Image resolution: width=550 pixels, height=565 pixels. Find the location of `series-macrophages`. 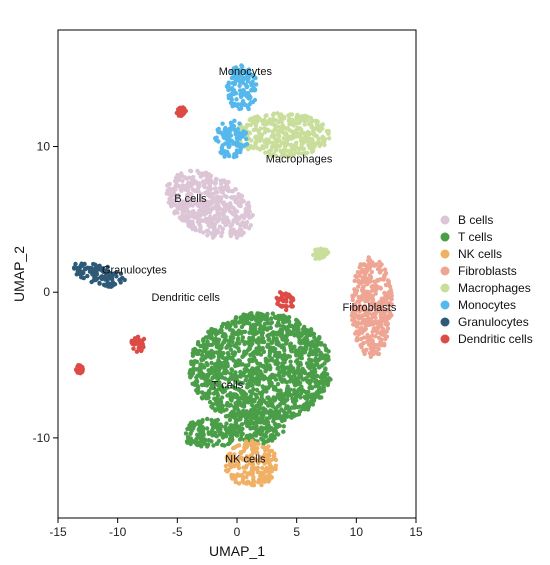

series-macrophages is located at coordinates (282, 186).